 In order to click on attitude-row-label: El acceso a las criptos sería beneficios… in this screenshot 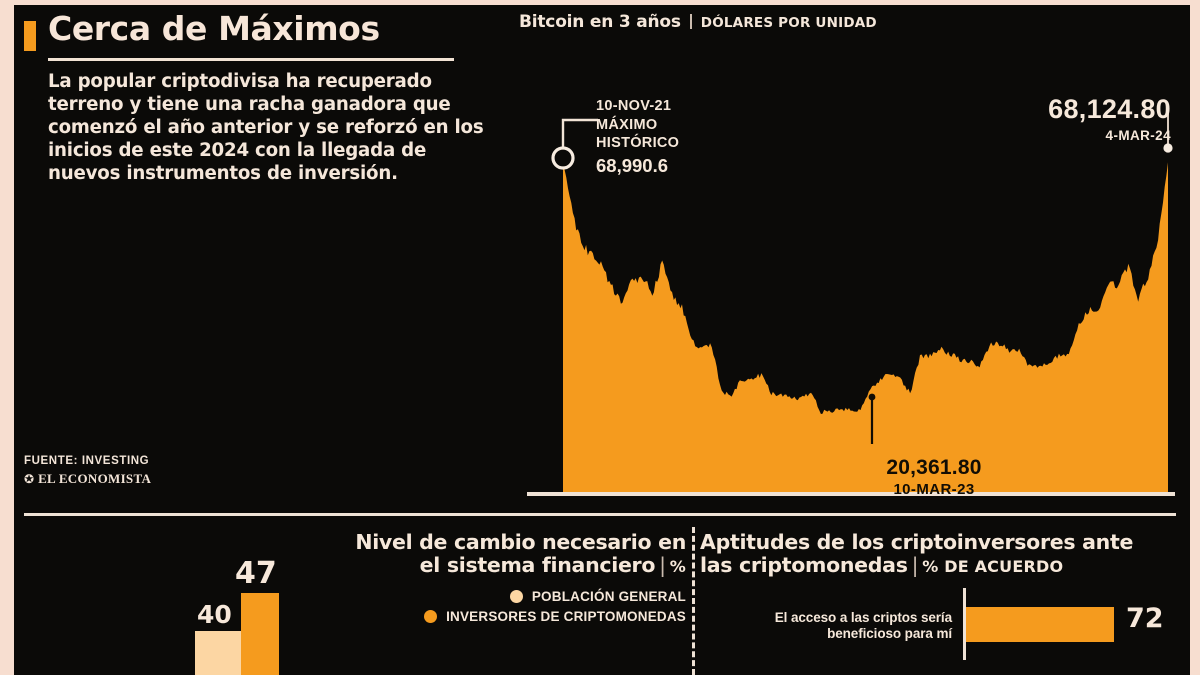, I will do `click(826, 626)`.